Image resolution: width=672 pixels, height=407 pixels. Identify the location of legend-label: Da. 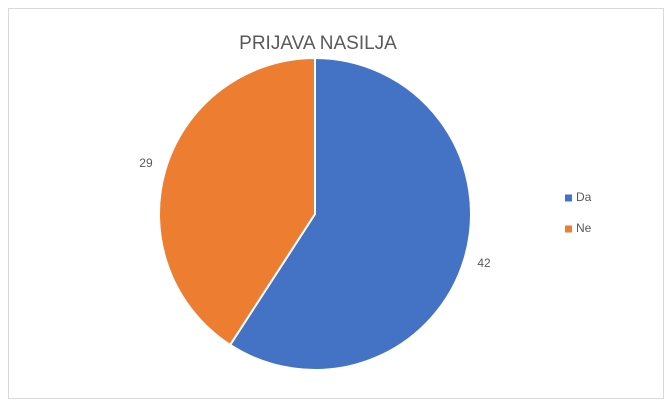
(584, 197).